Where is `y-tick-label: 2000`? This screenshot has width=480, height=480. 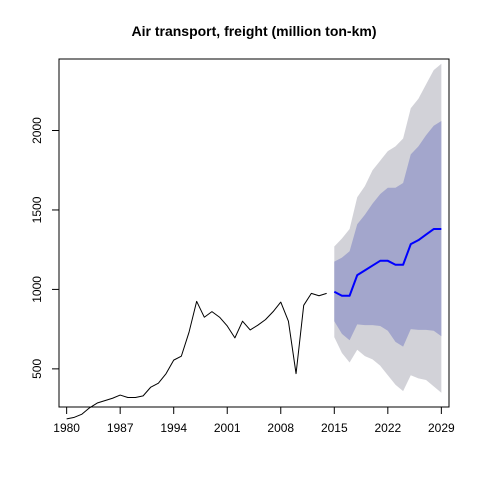 y-tick-label: 2000 is located at coordinates (37, 130).